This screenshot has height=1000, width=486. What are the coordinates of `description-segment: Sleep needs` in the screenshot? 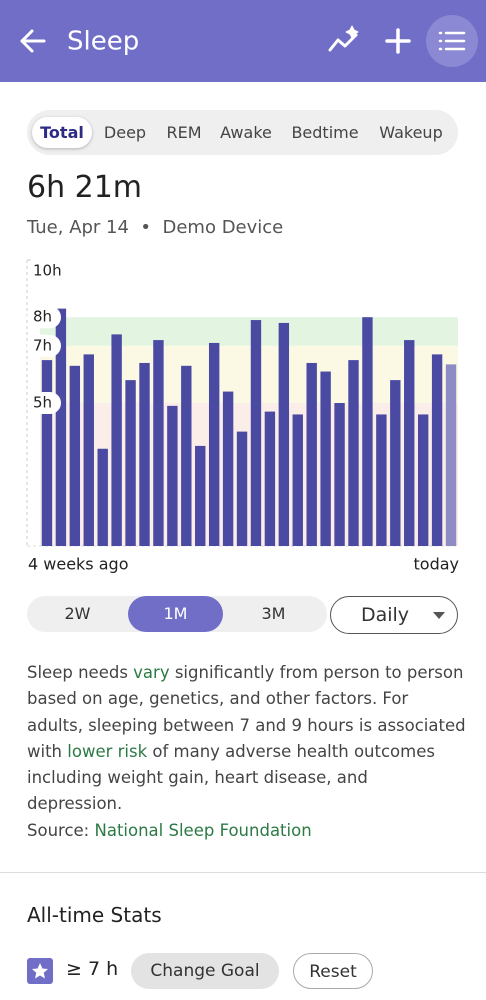 It's located at (80, 672).